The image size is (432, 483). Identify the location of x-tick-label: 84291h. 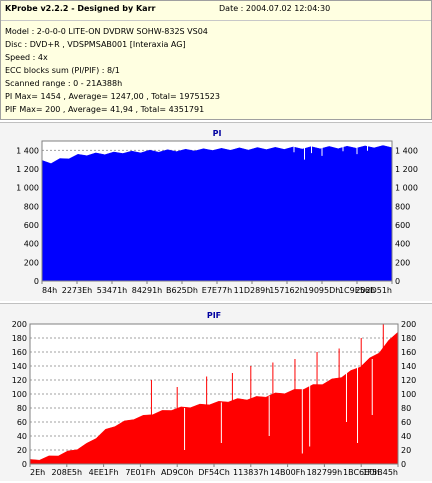
(147, 290).